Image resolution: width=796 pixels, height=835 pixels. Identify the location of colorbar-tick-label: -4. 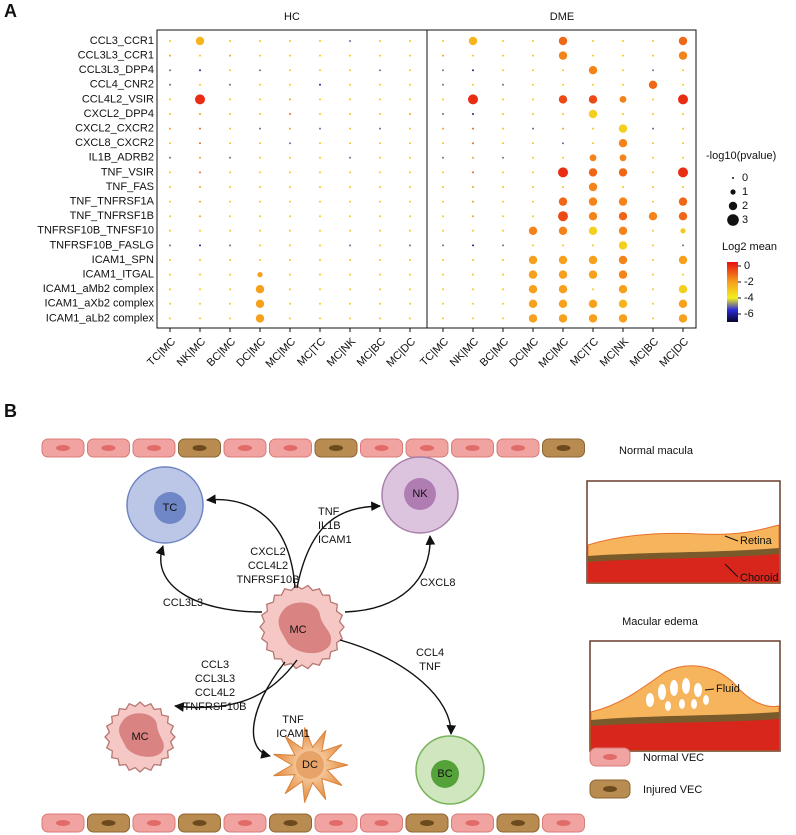
(749, 298).